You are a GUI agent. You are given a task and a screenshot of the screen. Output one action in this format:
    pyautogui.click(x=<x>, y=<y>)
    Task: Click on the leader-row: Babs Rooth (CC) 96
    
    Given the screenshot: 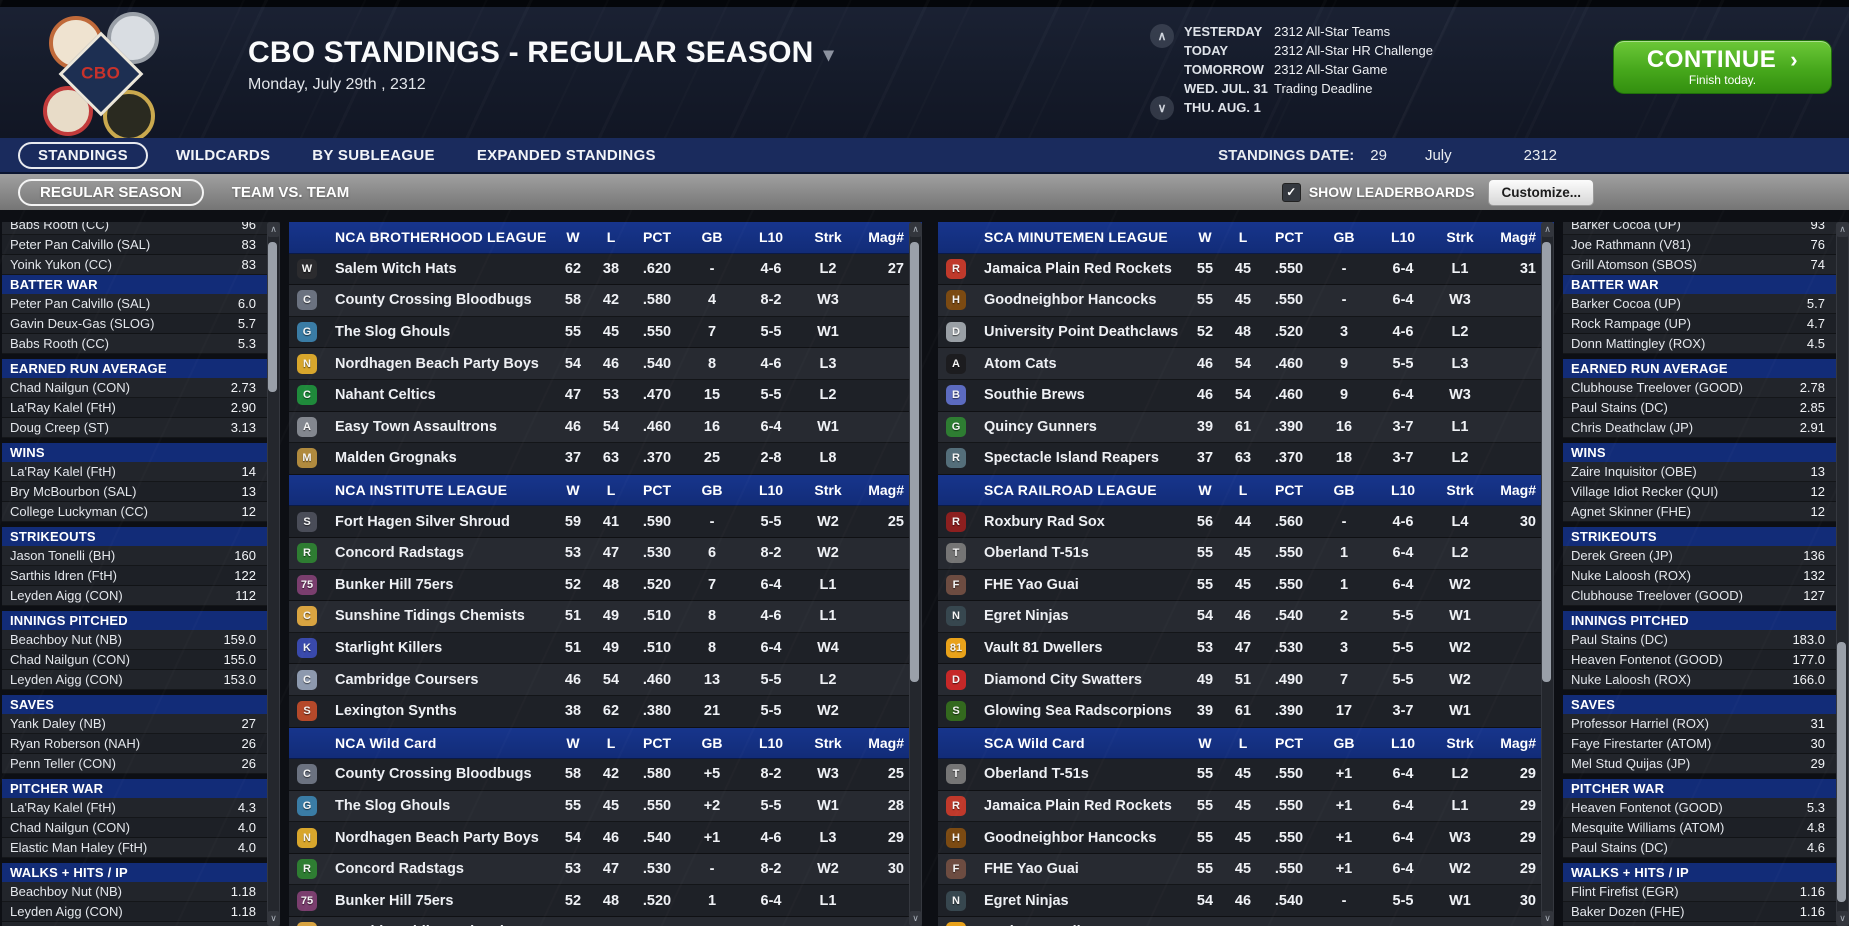 What is the action you would take?
    pyautogui.click(x=141, y=228)
    